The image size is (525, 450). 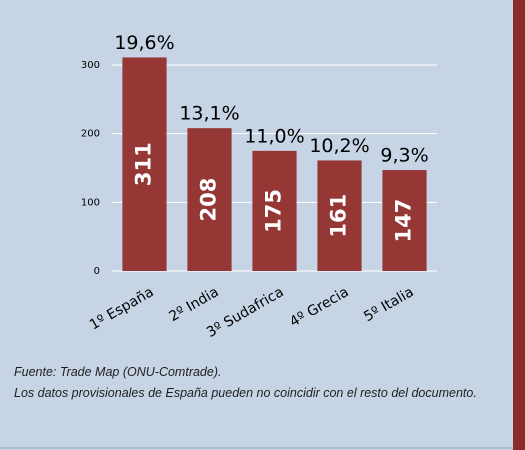 I want to click on bar-value-label: 161, so click(x=339, y=216).